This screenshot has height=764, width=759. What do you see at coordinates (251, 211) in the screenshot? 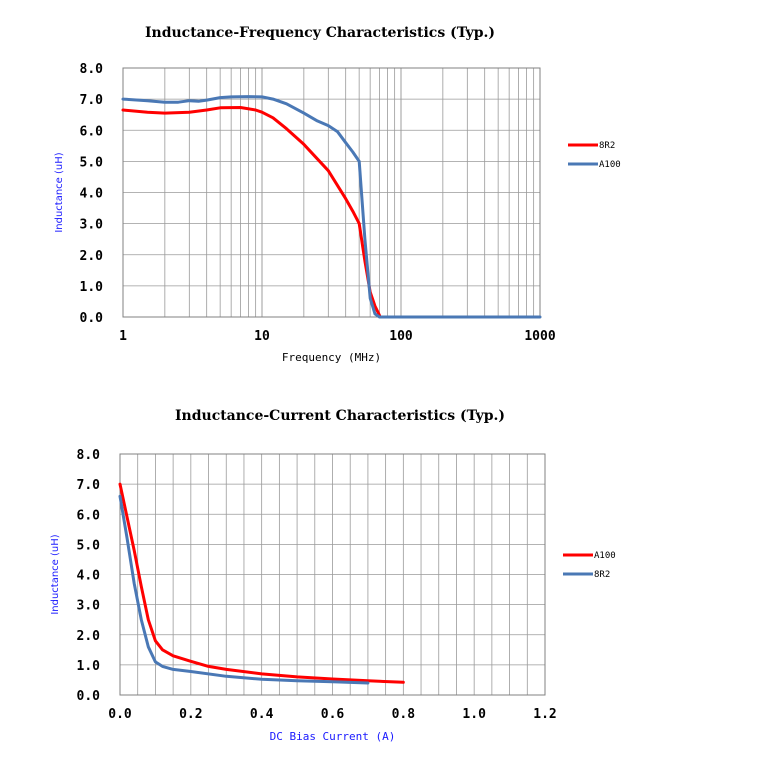
I see `chart1-series-8r2-line` at bounding box center [251, 211].